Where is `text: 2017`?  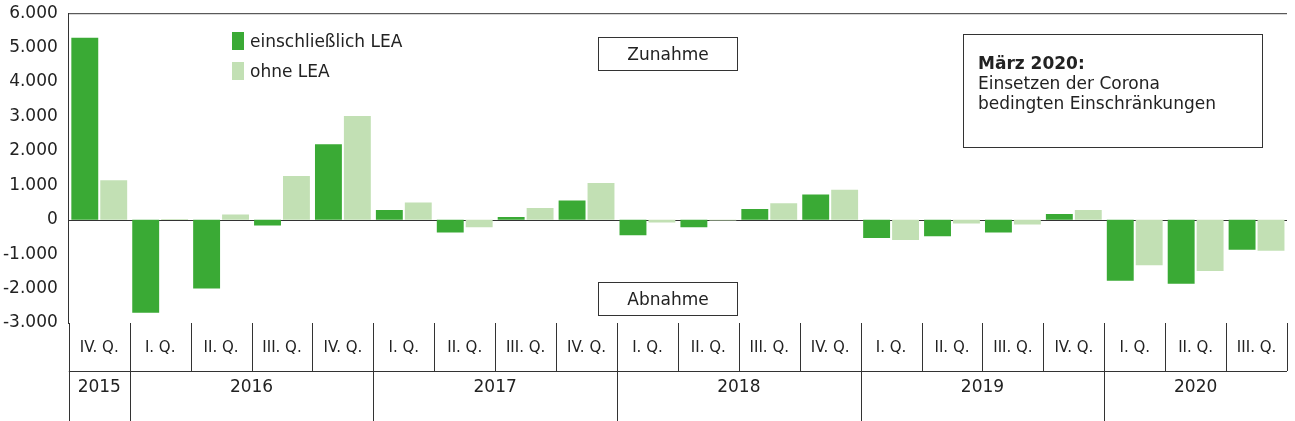
text: 2017 is located at coordinates (495, 386).